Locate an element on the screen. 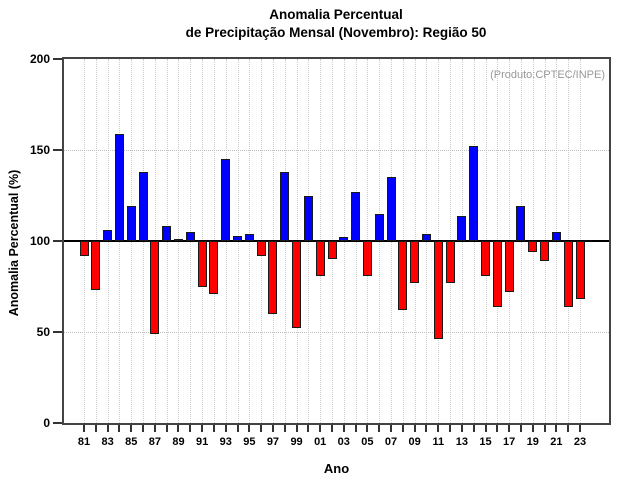 The image size is (640, 500). bar-1989 is located at coordinates (178, 240).